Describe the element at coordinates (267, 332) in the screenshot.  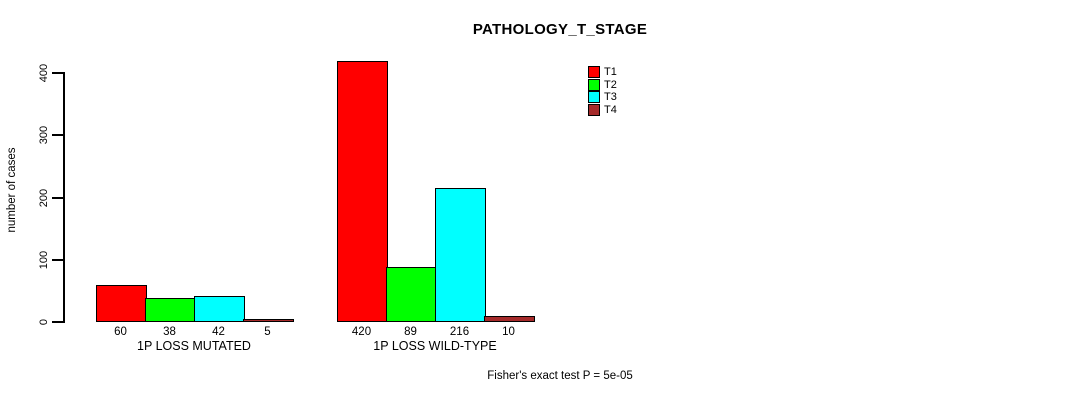
I see `bar-value-label: 5` at that location.